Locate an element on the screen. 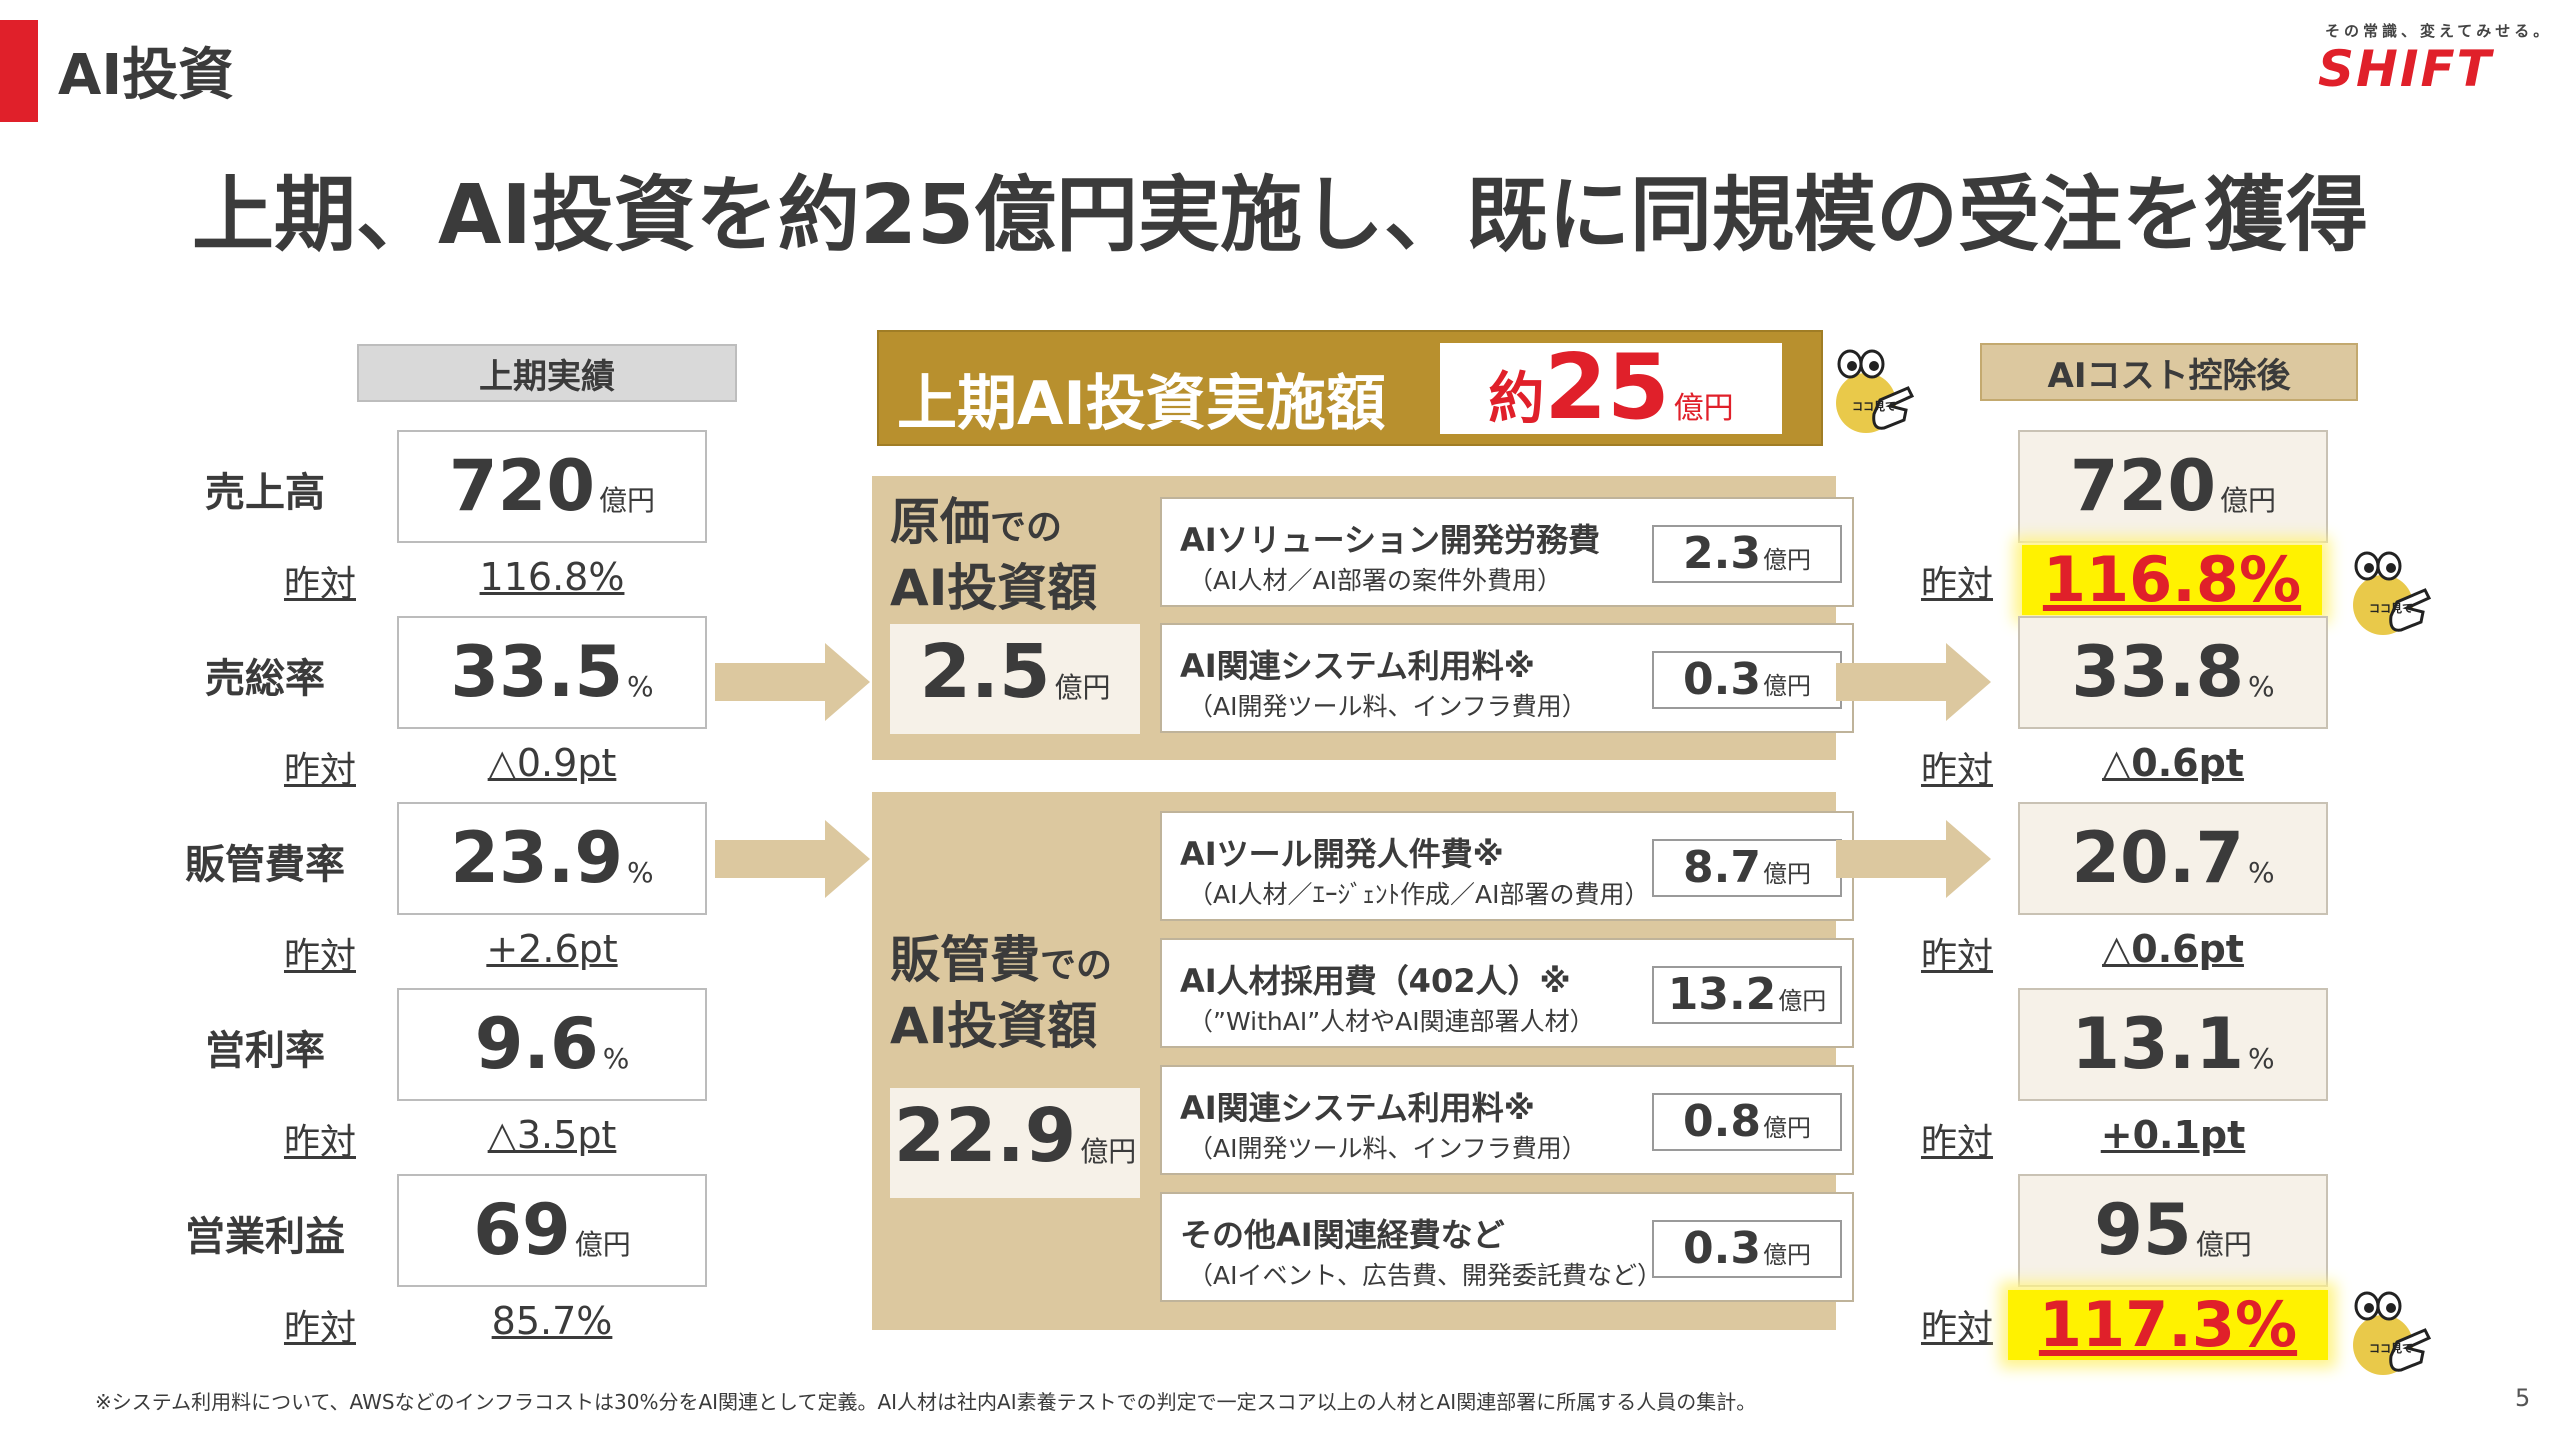  row-label-sga-ratio: 販管費率 is located at coordinates (265, 865).